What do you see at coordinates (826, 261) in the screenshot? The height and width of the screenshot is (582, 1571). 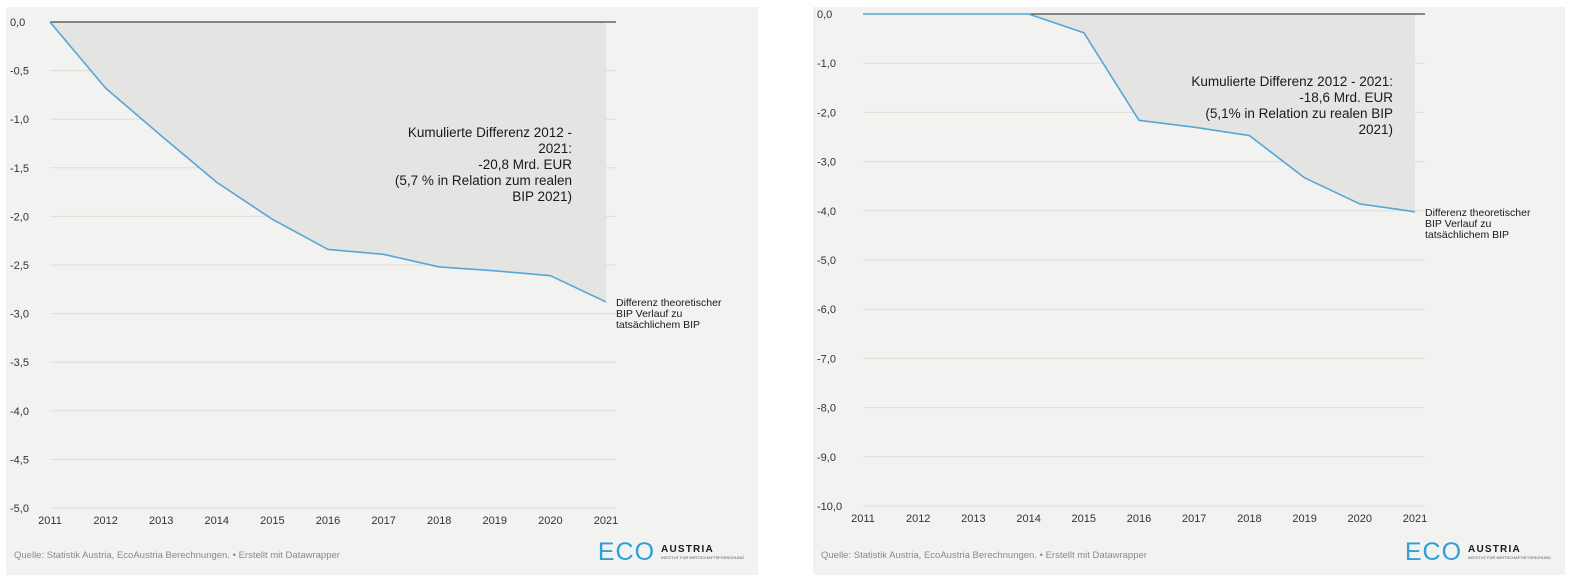 I see `chart1-ytick-label: -5,0` at bounding box center [826, 261].